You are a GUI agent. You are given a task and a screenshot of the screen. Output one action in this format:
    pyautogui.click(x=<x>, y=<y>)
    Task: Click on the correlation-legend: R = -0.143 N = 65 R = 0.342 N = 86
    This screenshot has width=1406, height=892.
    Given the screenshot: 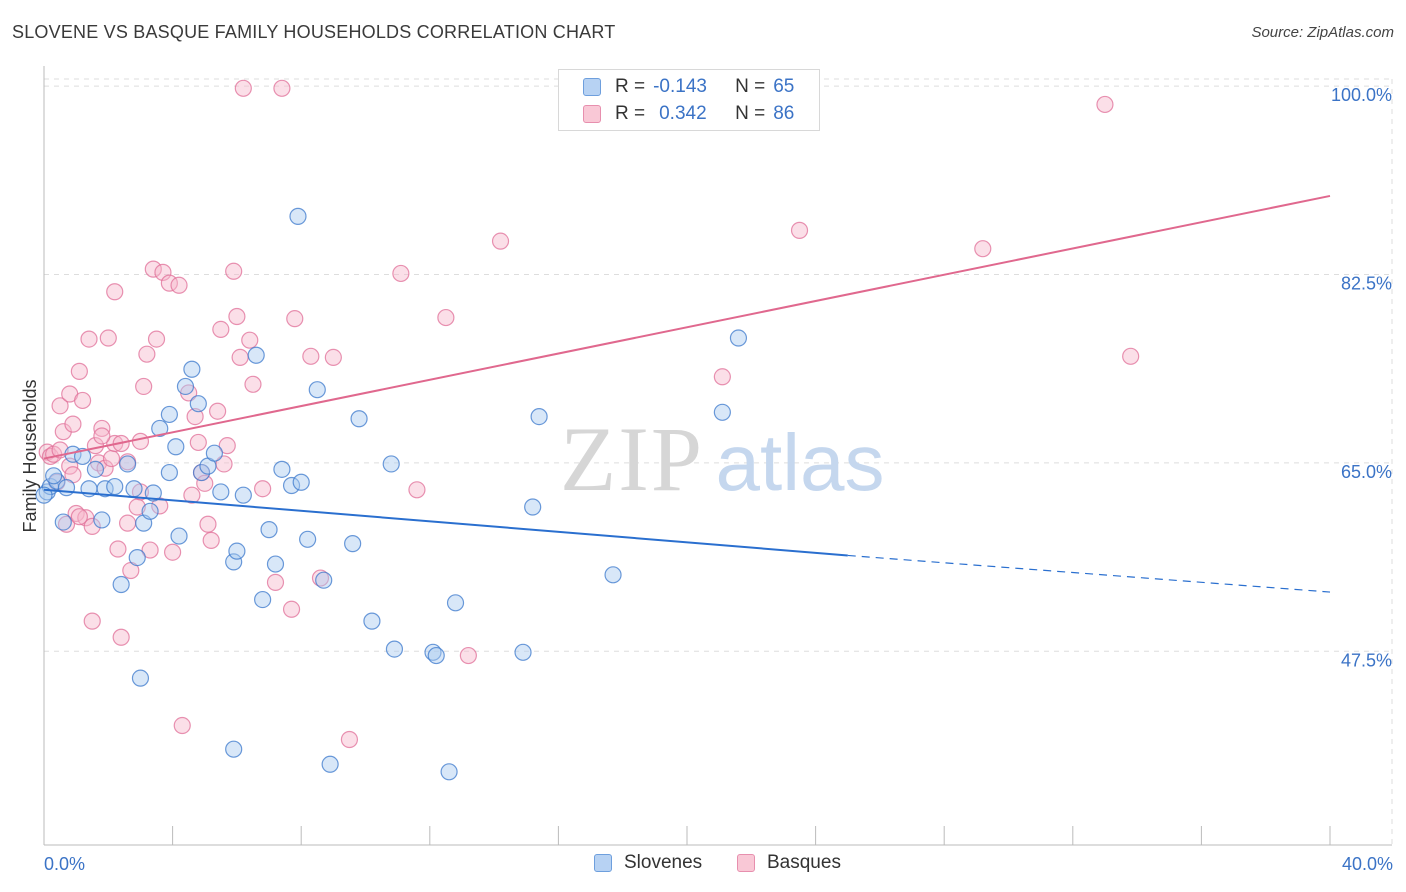 What is the action you would take?
    pyautogui.click(x=689, y=100)
    